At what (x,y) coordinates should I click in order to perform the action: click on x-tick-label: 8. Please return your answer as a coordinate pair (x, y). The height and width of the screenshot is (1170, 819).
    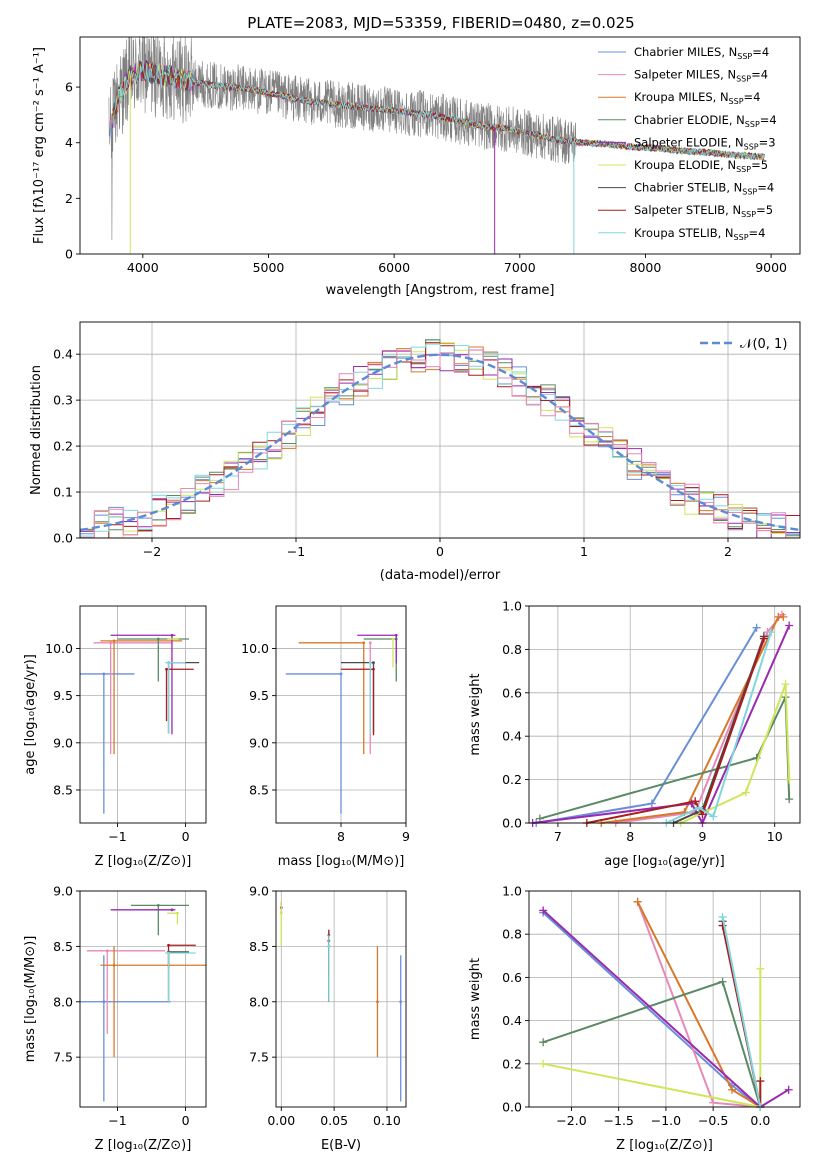
    Looking at the image, I should click on (630, 836).